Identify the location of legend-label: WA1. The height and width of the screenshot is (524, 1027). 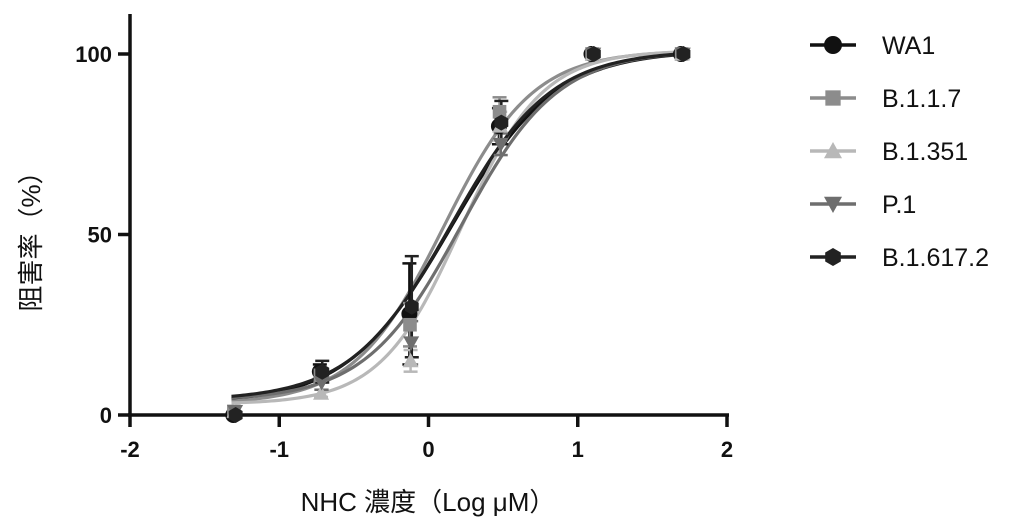
(908, 46).